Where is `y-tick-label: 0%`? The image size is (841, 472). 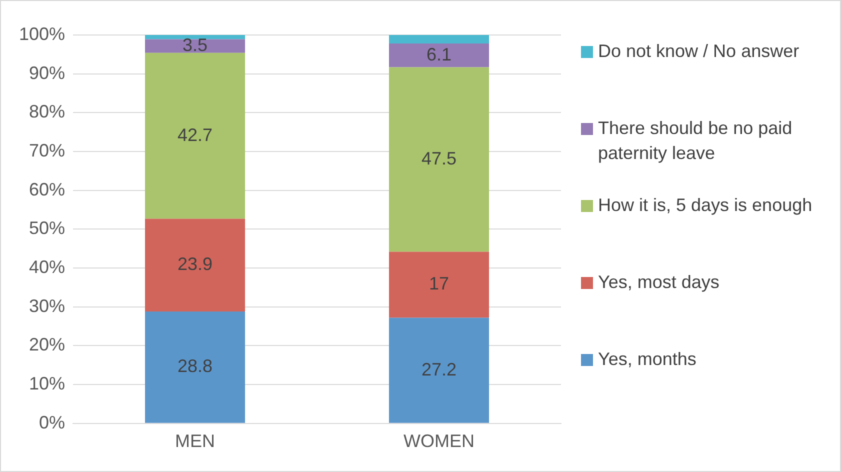
y-tick-label: 0% is located at coordinates (52, 422).